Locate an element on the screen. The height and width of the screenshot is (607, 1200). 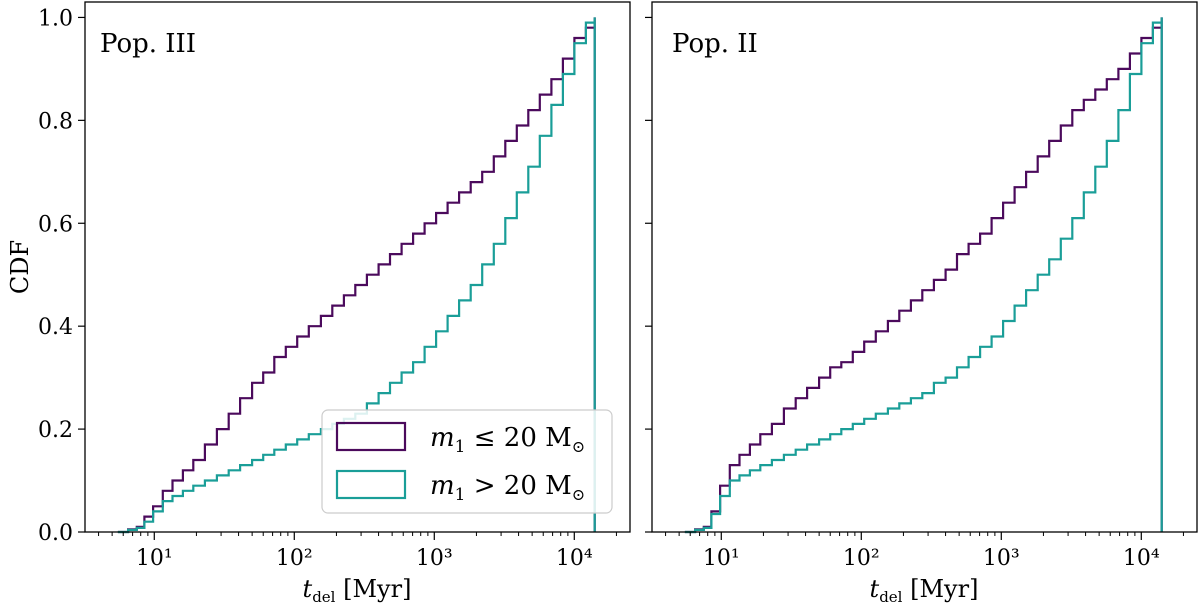
legend-box is located at coordinates (467, 461).